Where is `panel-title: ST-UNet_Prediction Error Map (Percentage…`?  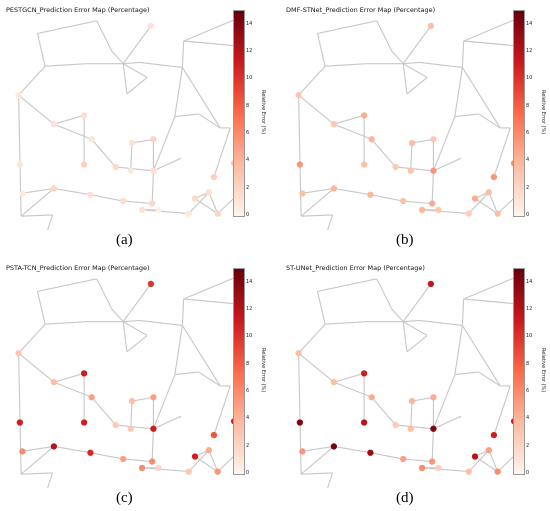
panel-title: ST-UNet_Prediction Error Map (Percentage… is located at coordinates (355, 268).